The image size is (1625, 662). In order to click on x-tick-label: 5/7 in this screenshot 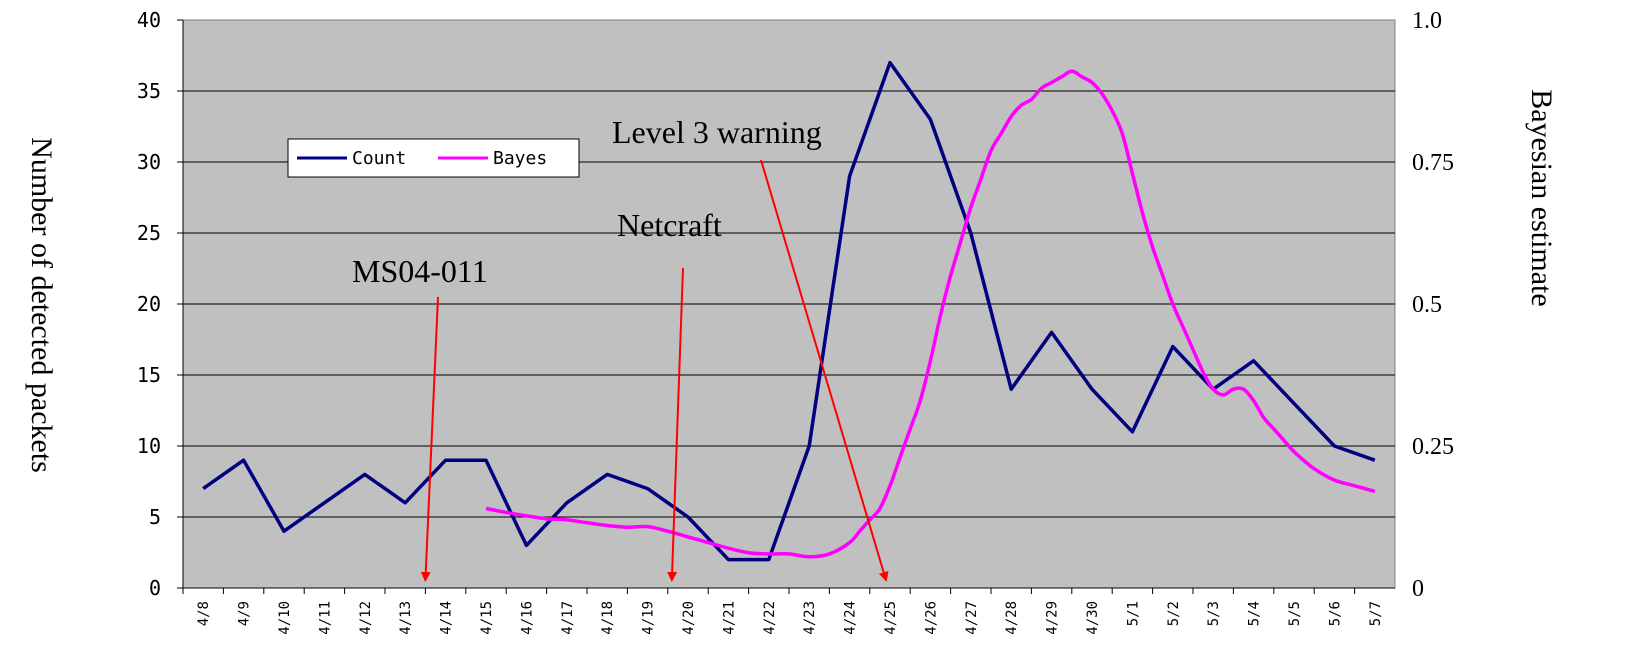, I will do `click(1376, 613)`.